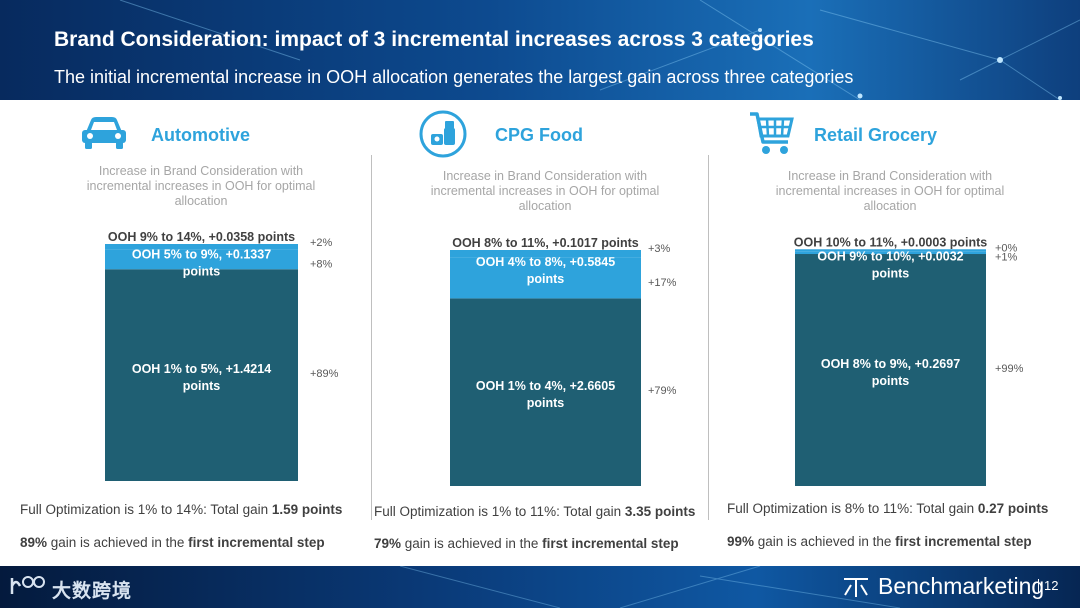 This screenshot has height=608, width=1080. I want to click on watermark-logo-icon, so click(28, 588).